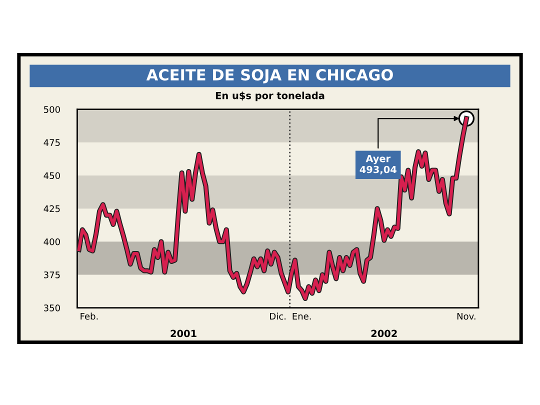 The width and height of the screenshot is (540, 405). I want to click on y-tick-label: 350, so click(52, 308).